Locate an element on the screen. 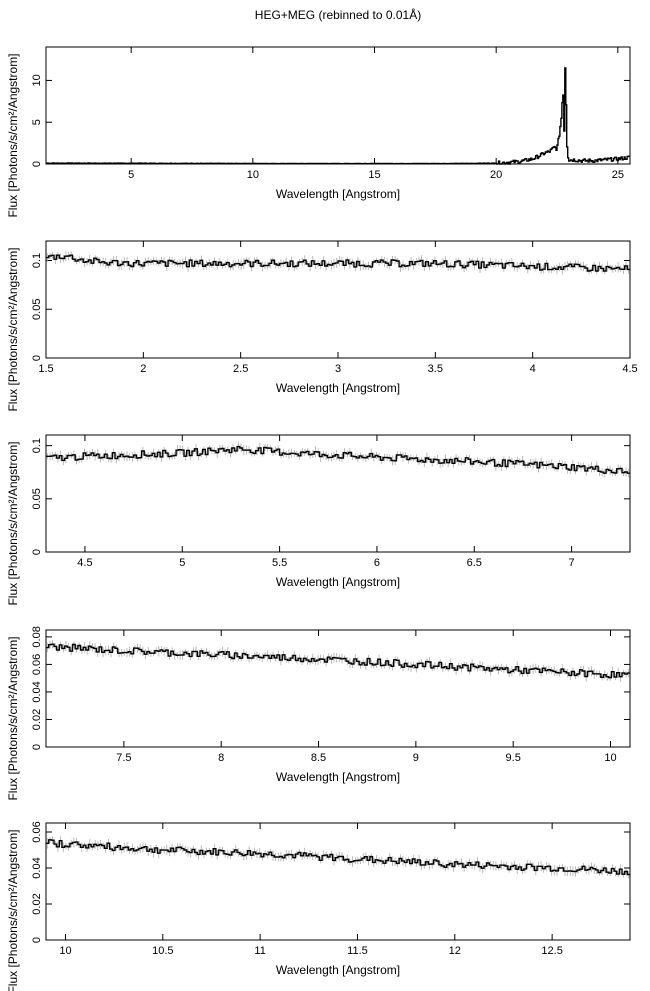  x-tick-label: 2.5 is located at coordinates (240, 369).